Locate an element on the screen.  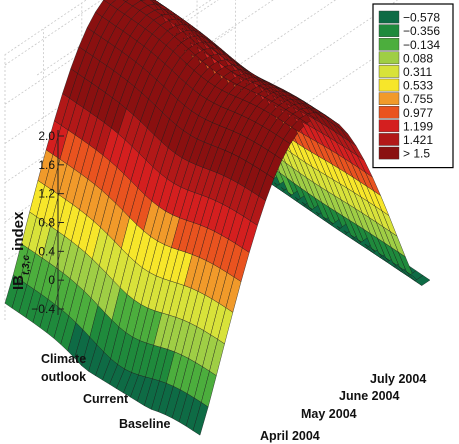
z-axis-label-rest: index is located at coordinates (18, 233).